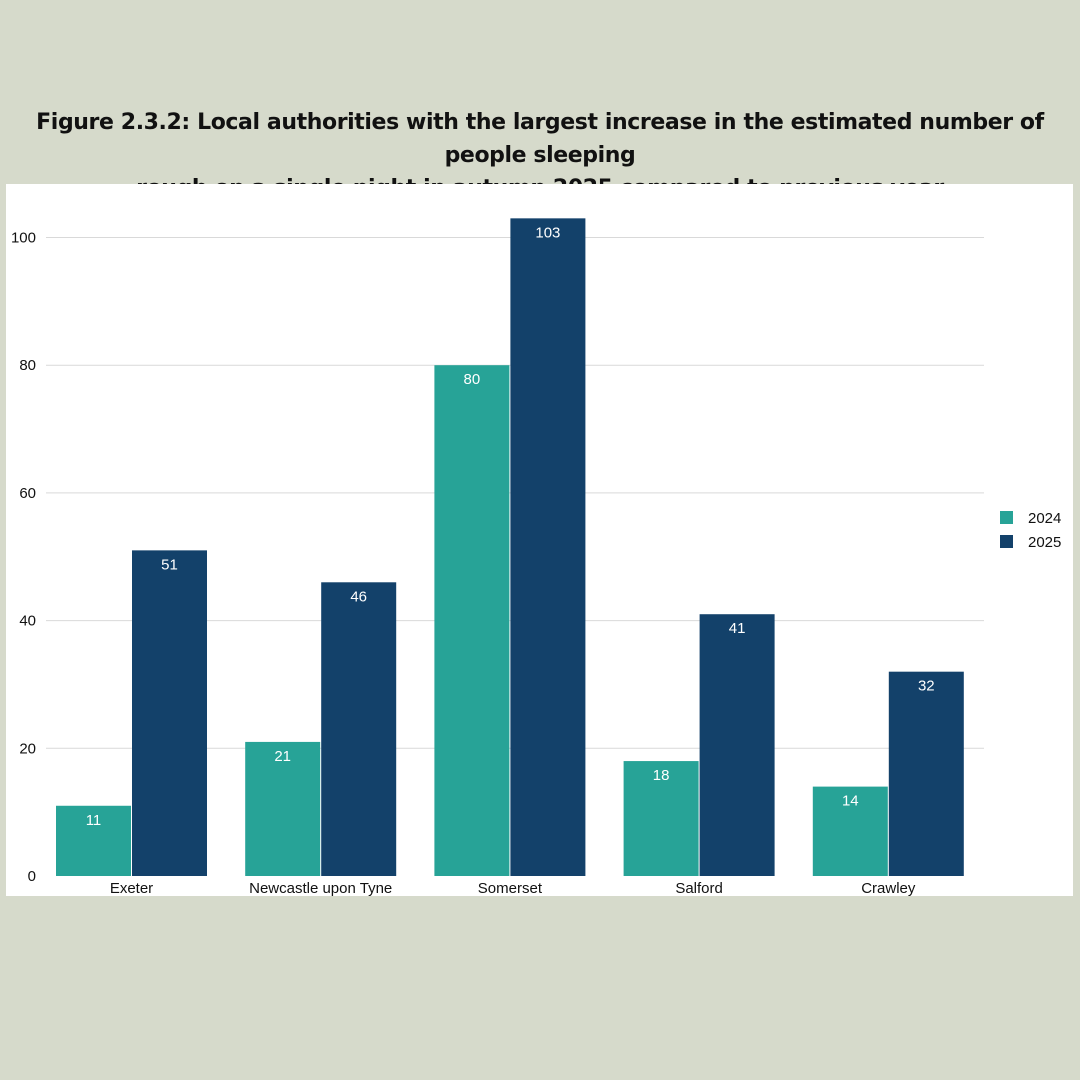 The width and height of the screenshot is (1080, 1080). What do you see at coordinates (1044, 518) in the screenshot?
I see `legend-label: 2024` at bounding box center [1044, 518].